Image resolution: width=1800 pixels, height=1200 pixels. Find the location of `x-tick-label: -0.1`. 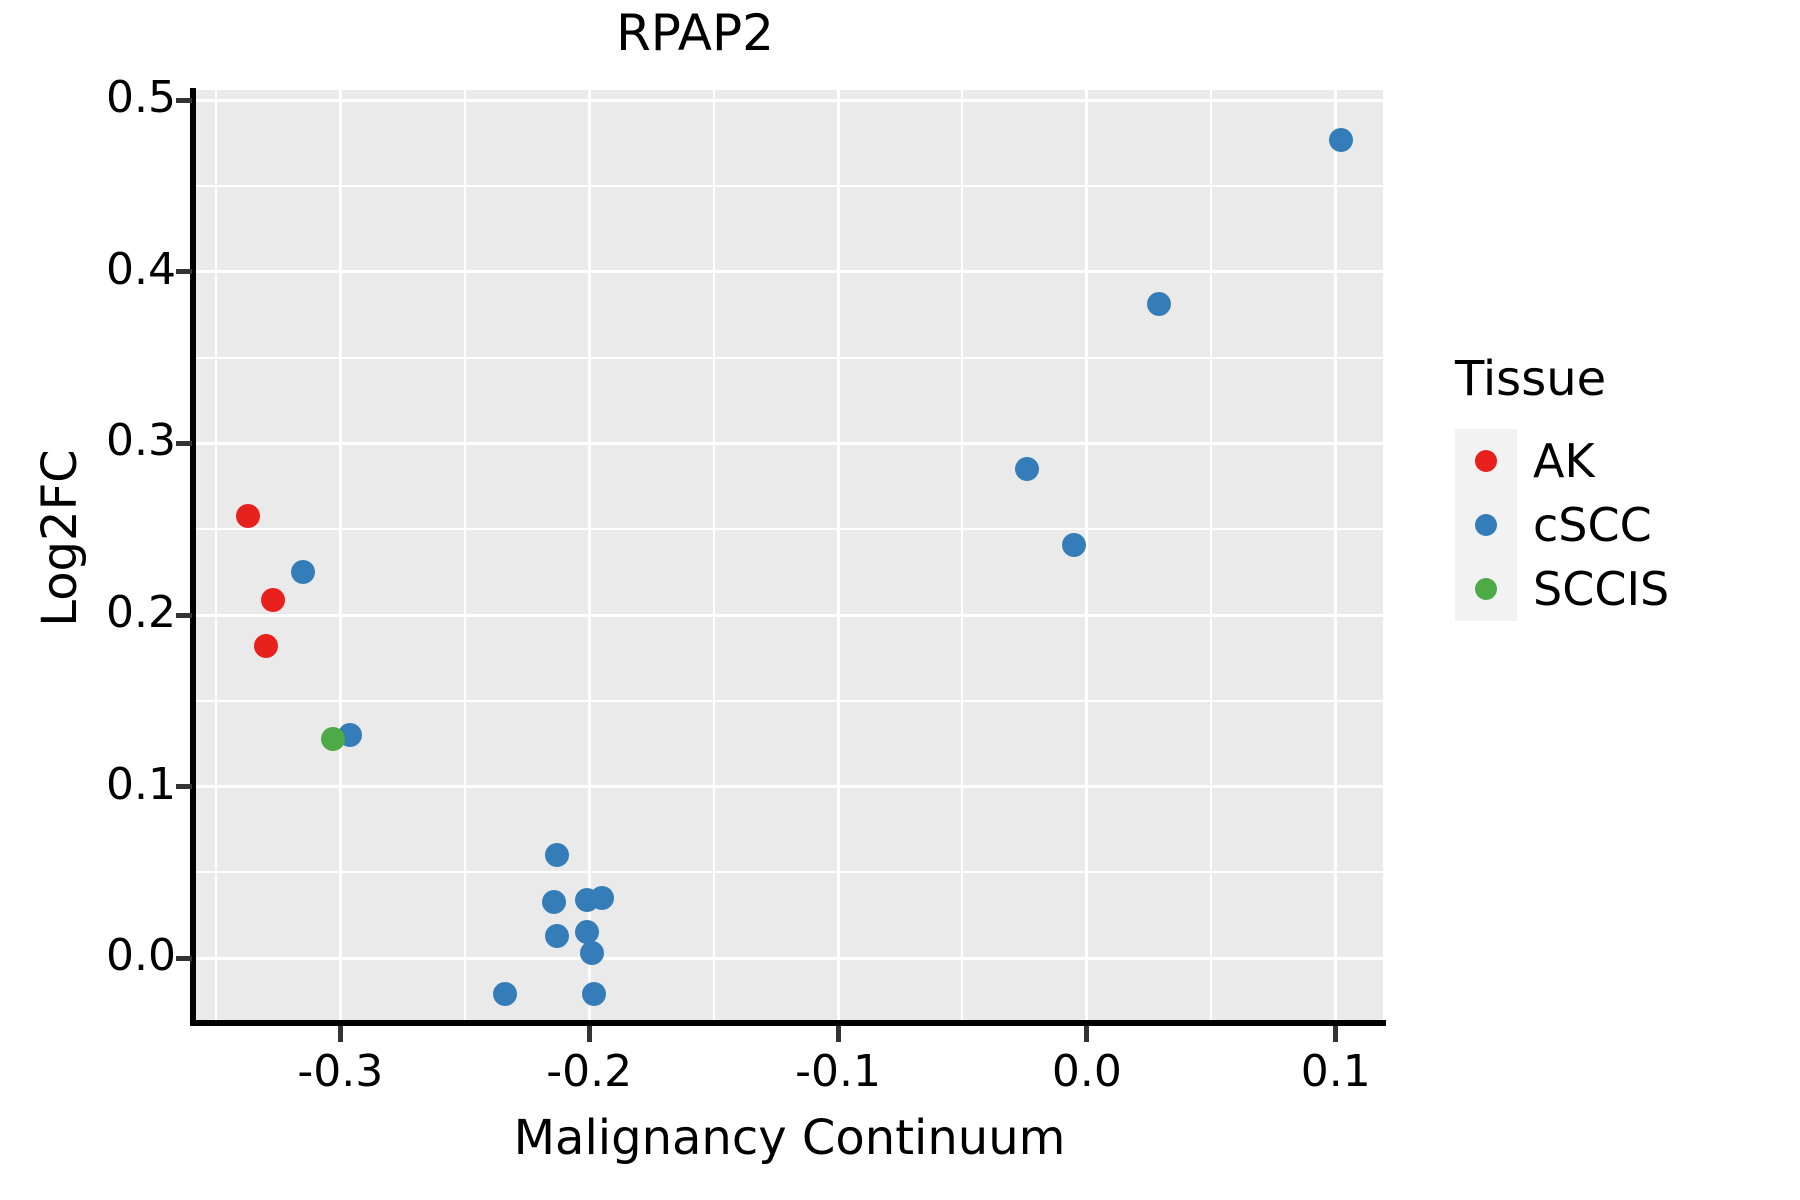

x-tick-label: -0.1 is located at coordinates (838, 1071).